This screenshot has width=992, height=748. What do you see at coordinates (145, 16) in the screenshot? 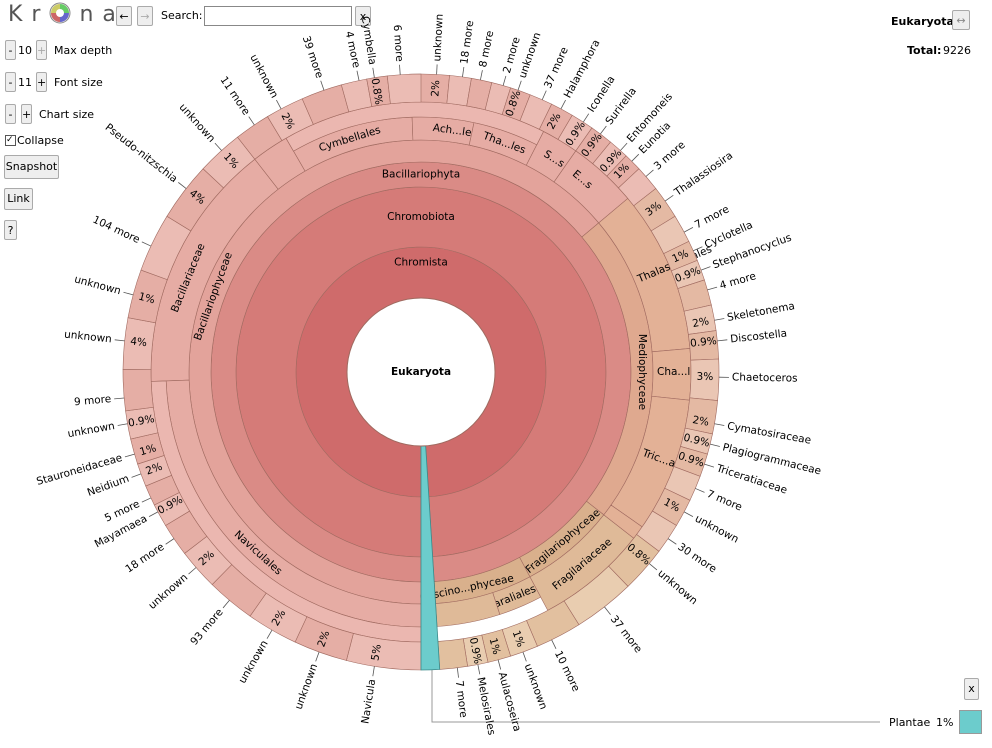
I see `forward-button: →` at bounding box center [145, 16].